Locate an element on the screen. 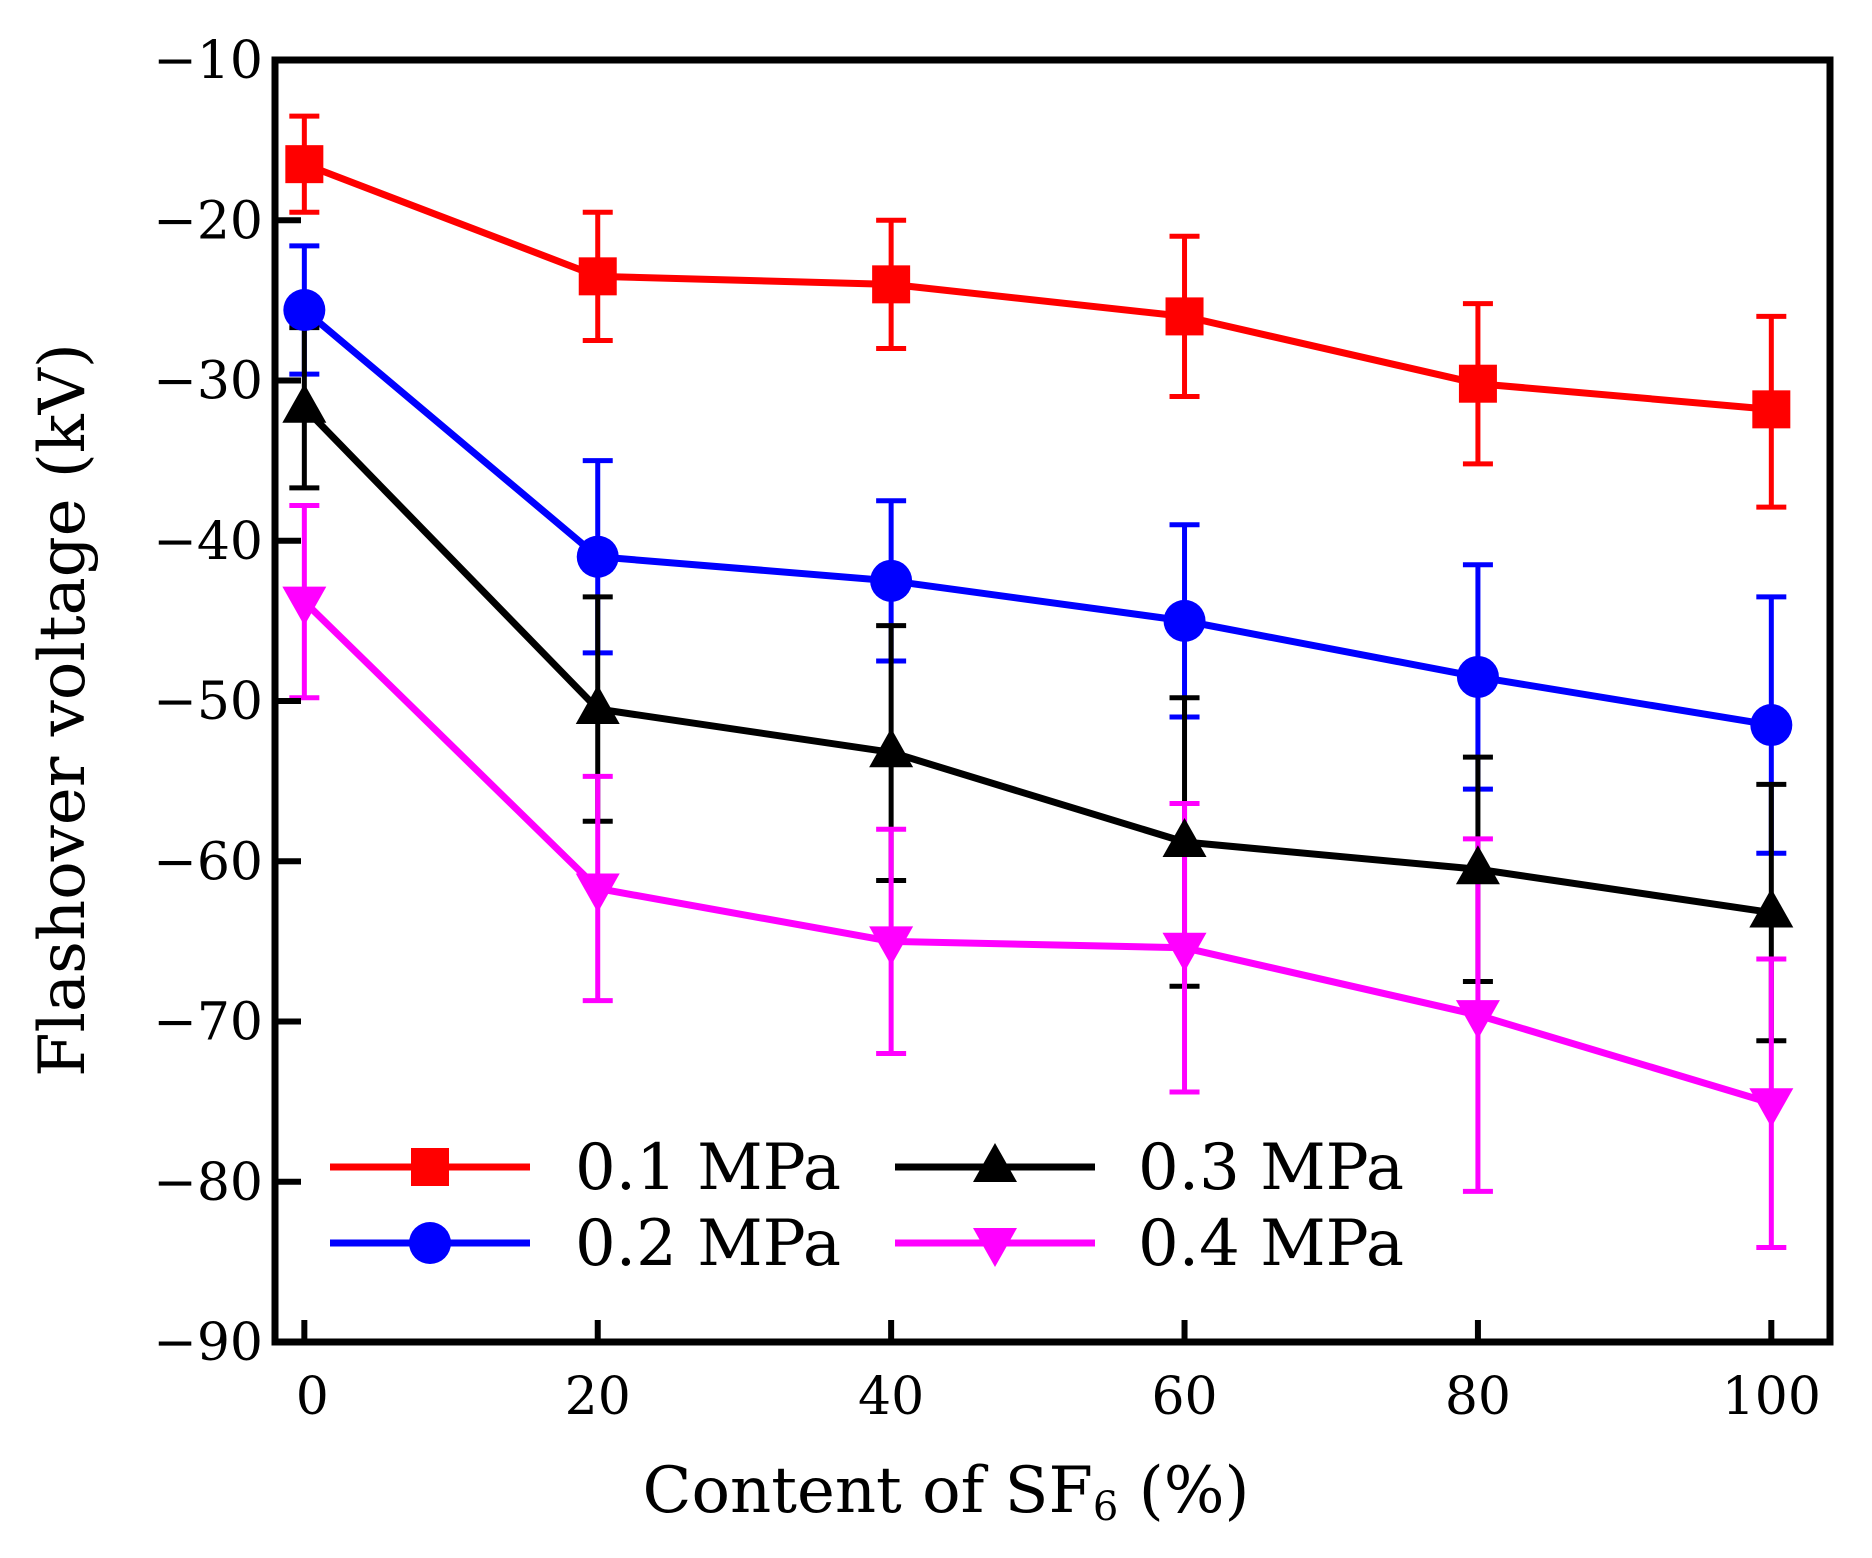  y-tick-label-3: −40 is located at coordinates (208, 542).